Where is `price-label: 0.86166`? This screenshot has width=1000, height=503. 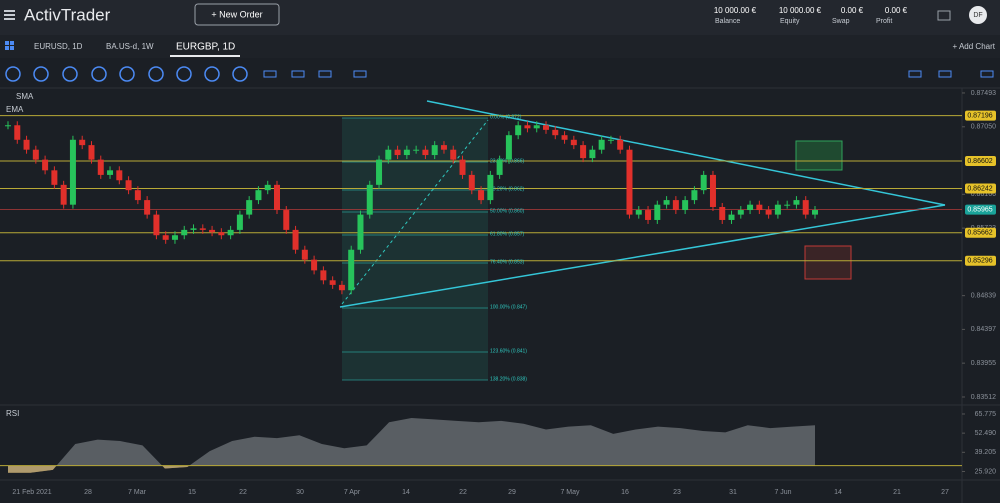 price-label: 0.86166 is located at coordinates (983, 194).